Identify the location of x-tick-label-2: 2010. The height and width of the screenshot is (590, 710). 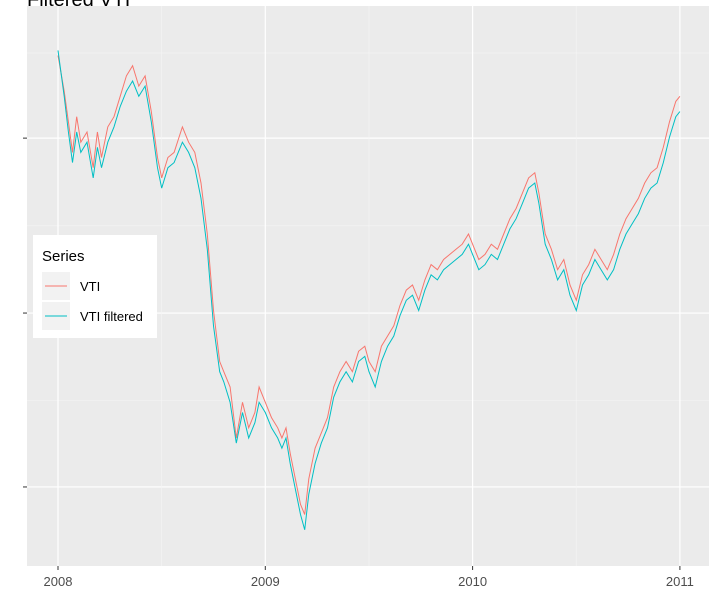
(472, 581).